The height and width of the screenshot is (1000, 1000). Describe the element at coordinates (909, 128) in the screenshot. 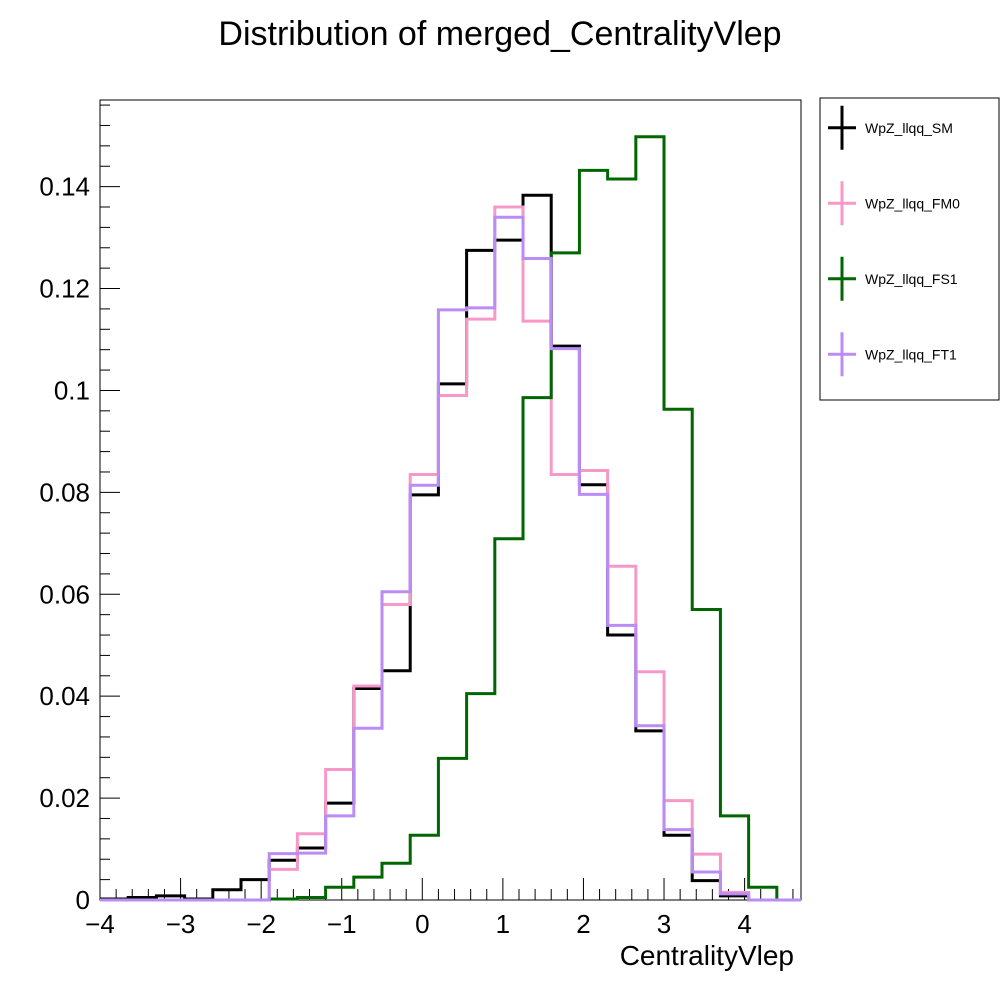

I see `legend-label: WpZ_llqq_SM` at that location.